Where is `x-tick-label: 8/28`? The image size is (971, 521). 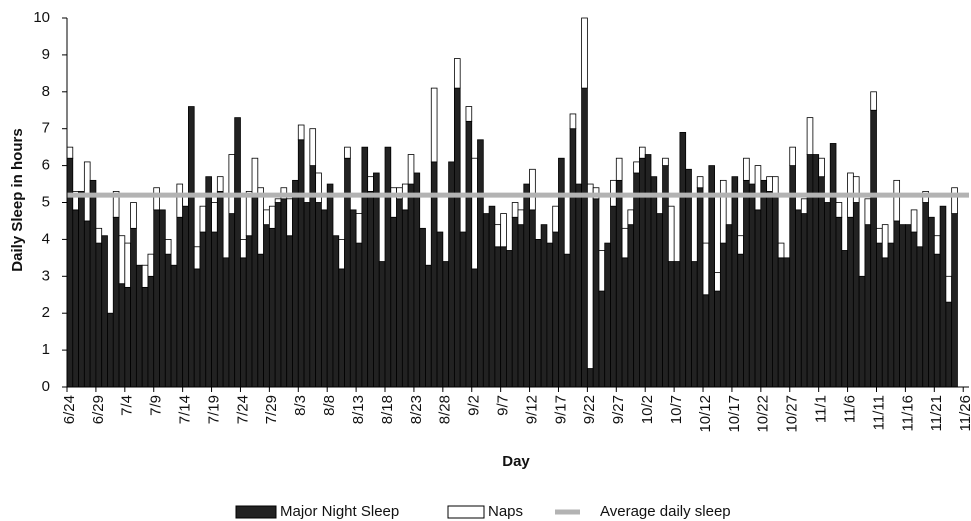
x-tick-label: 8/28 is located at coordinates (445, 409).